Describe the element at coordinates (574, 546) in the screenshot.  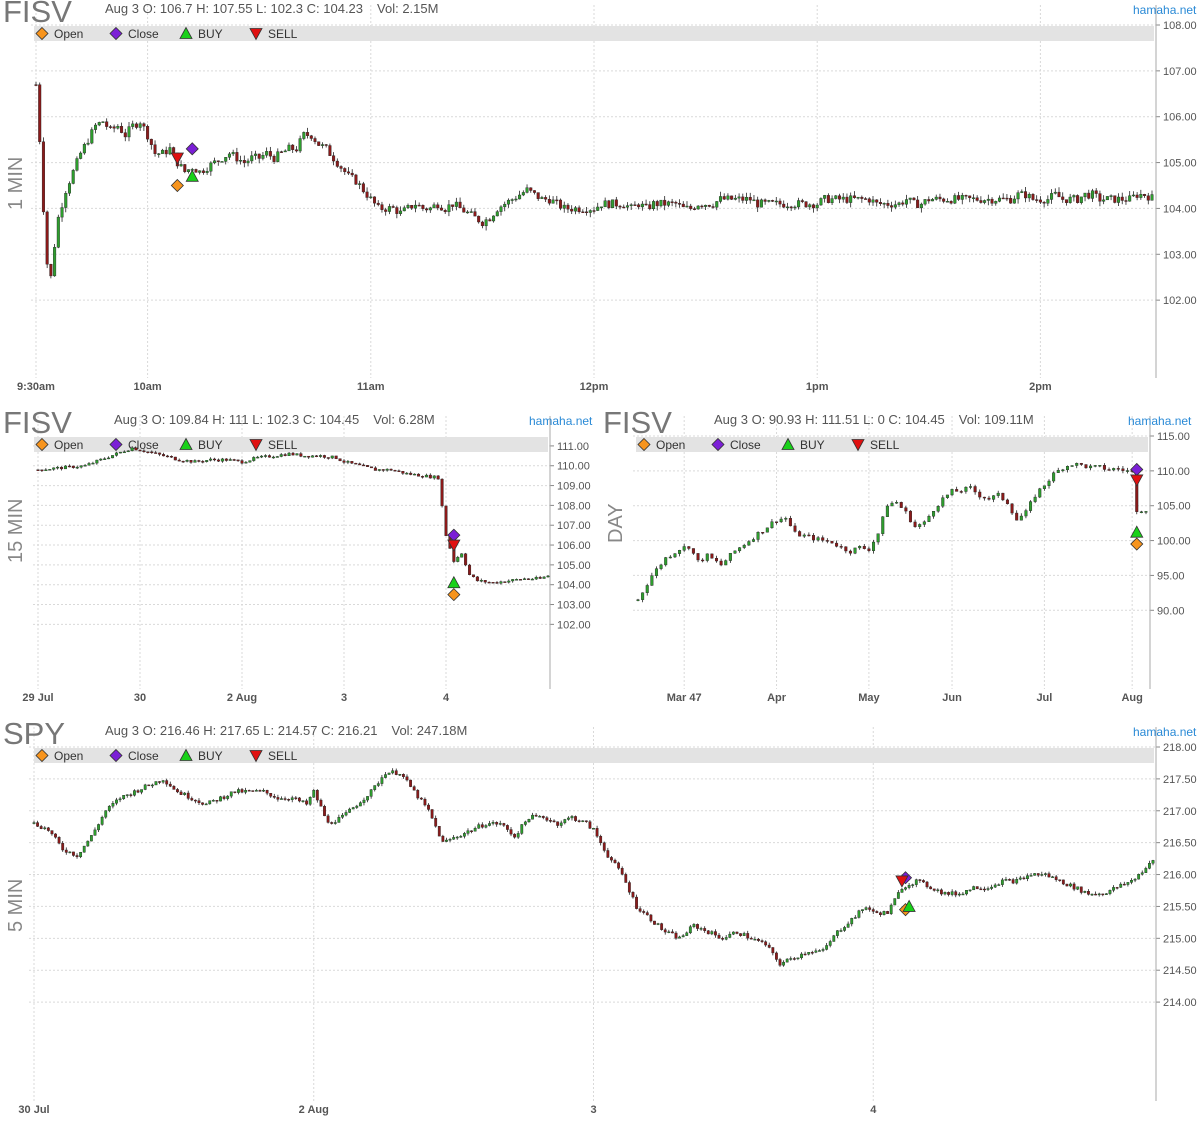
I see `y-tick-label: 106.00` at that location.